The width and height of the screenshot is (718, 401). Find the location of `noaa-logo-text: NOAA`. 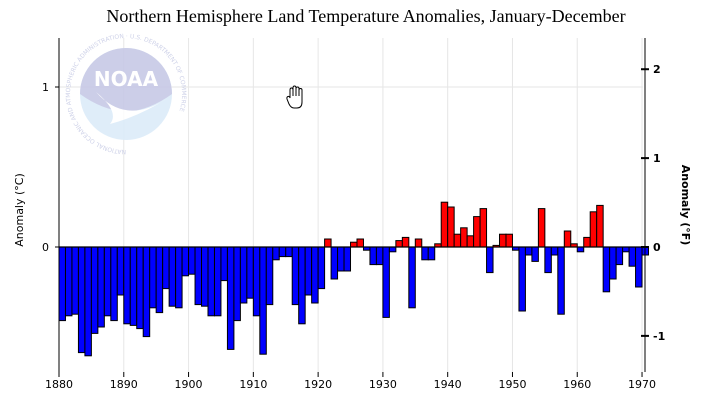

noaa-logo-text: NOAA is located at coordinates (126, 79).